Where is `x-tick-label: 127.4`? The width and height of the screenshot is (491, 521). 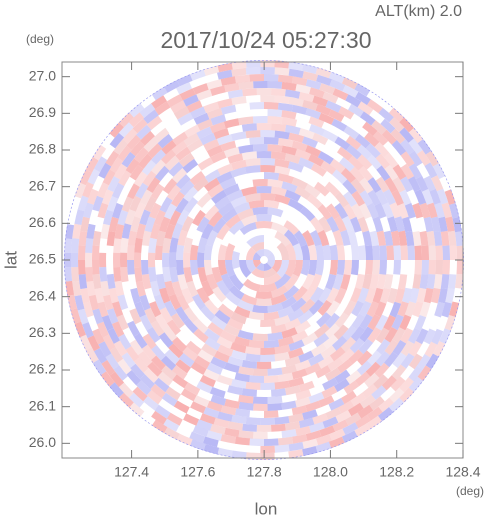 x-tick-label: 127.4 is located at coordinates (131, 472).